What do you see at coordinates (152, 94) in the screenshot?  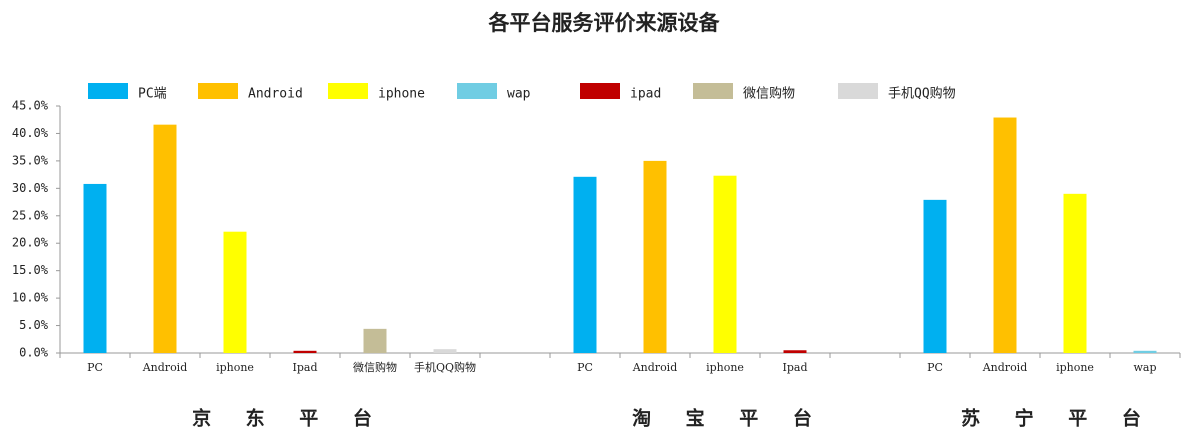 I see `legend-label: PC端` at bounding box center [152, 94].